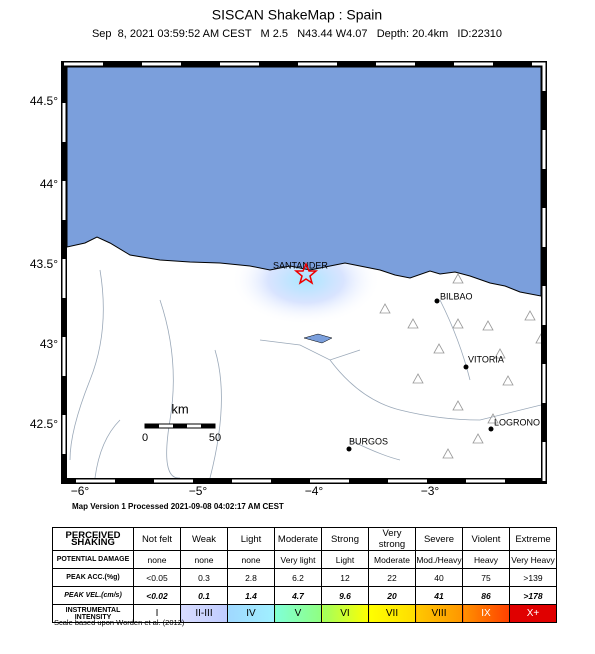 The width and height of the screenshot is (595, 654). What do you see at coordinates (180, 426) in the screenshot?
I see `scale-bar` at bounding box center [180, 426].